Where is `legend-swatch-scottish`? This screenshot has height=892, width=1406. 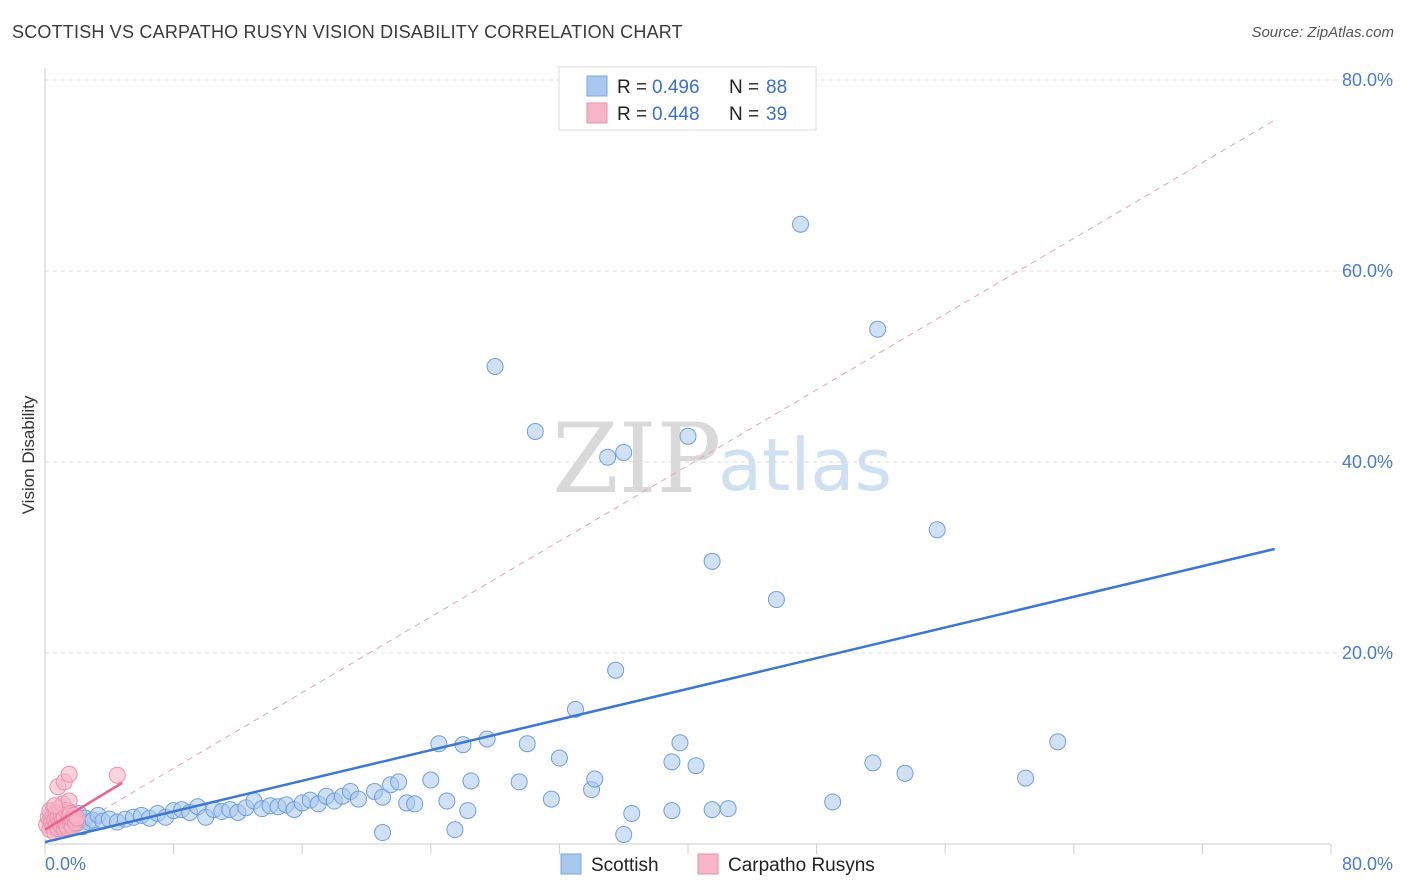 legend-swatch-scottish is located at coordinates (597, 86).